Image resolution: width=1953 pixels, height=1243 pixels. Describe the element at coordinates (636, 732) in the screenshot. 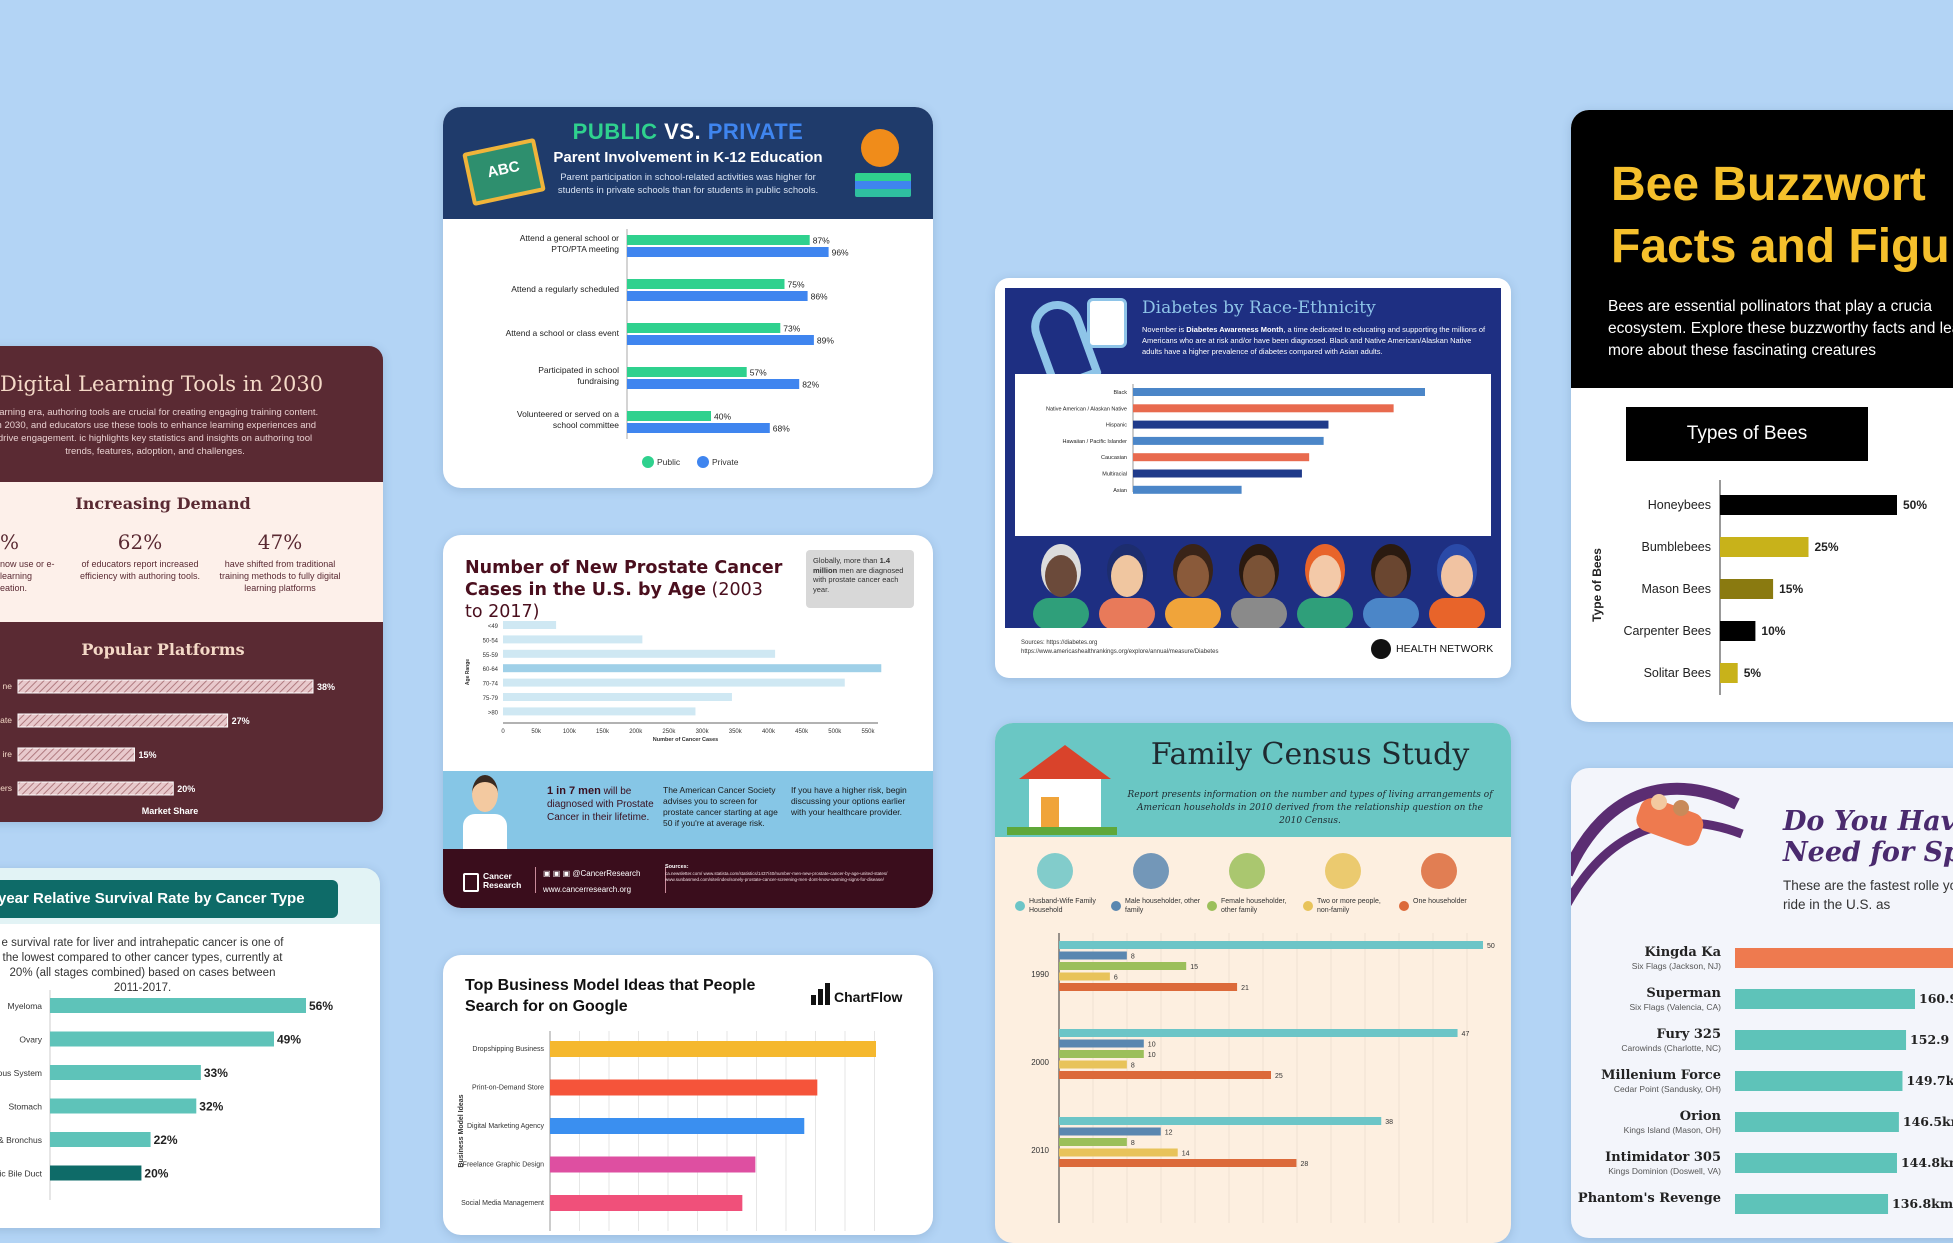

I see `prostate-tick: 200k` at that location.